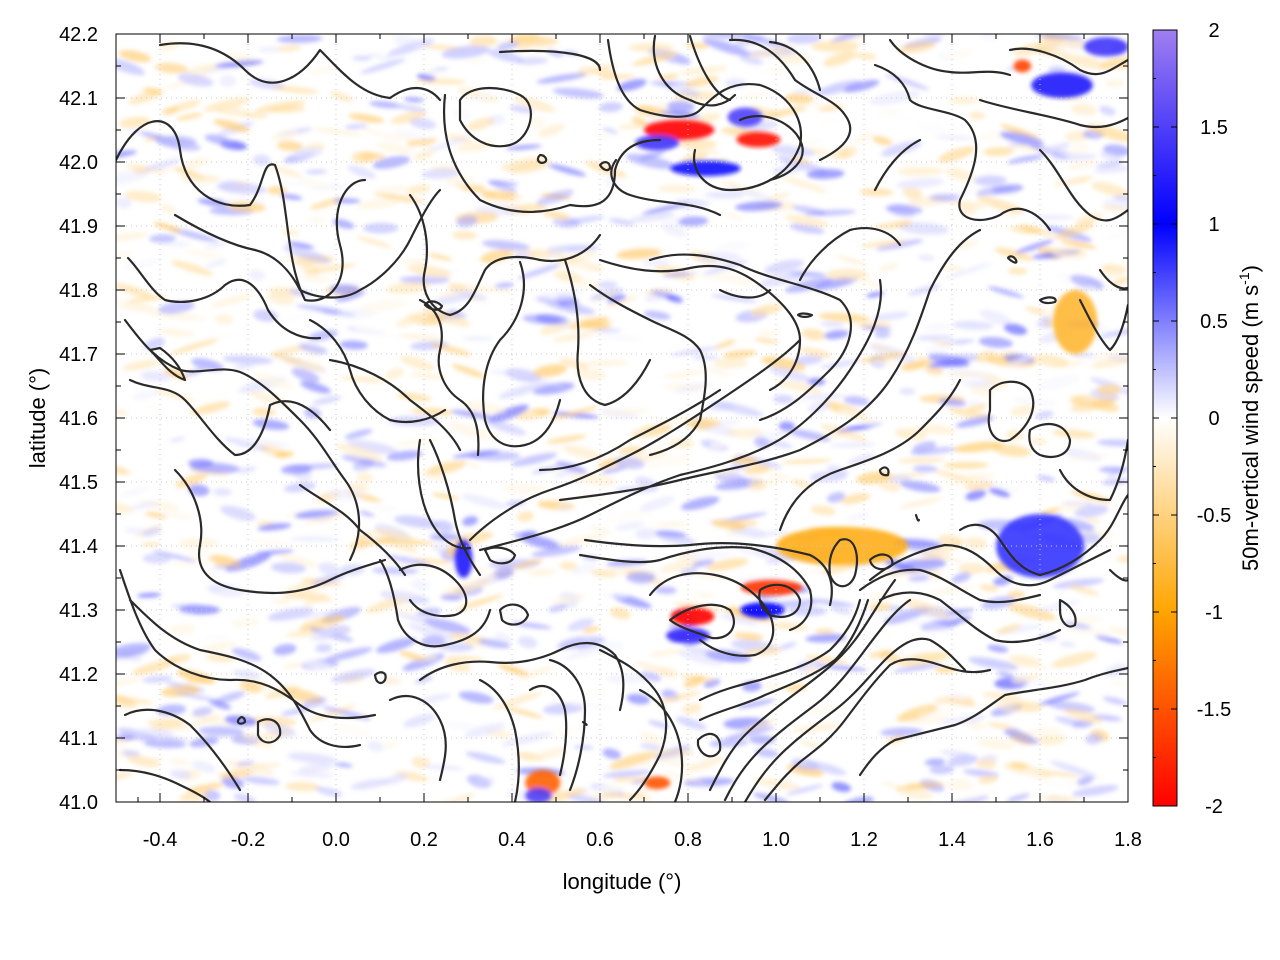 This screenshot has height=960, width=1280. I want to click on x-tick-label: 0.8, so click(688, 840).